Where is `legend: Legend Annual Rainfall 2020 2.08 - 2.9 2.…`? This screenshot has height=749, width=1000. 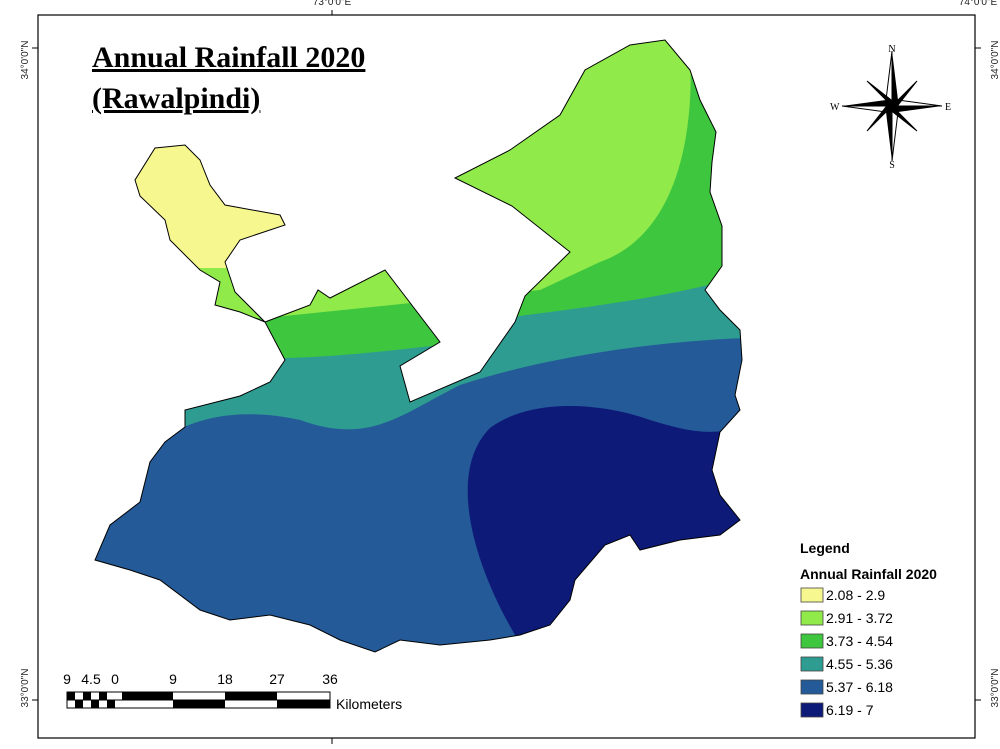
legend: Legend Annual Rainfall 2020 2.08 - 2.9 2.… is located at coordinates (868, 629).